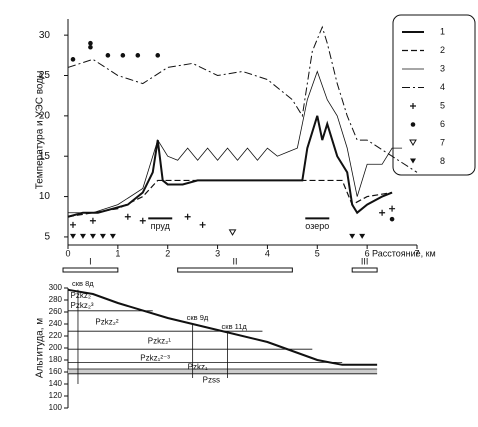  Describe the element at coordinates (81, 305) in the screenshot. I see `layer-label: Pzkz₂³` at that location.